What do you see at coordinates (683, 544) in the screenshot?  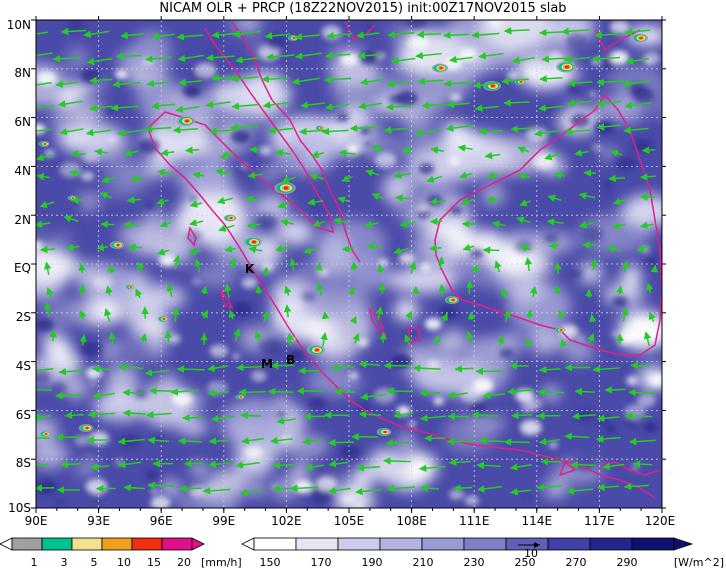 I see `olr-colorbar-right-arrow` at bounding box center [683, 544].